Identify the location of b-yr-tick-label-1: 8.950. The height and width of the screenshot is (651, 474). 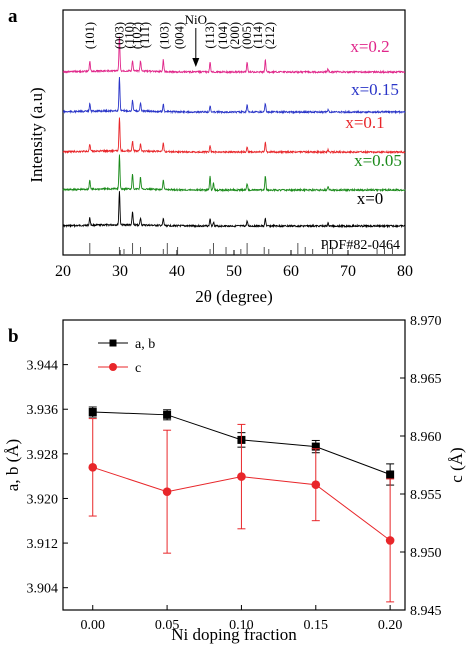
(426, 553).